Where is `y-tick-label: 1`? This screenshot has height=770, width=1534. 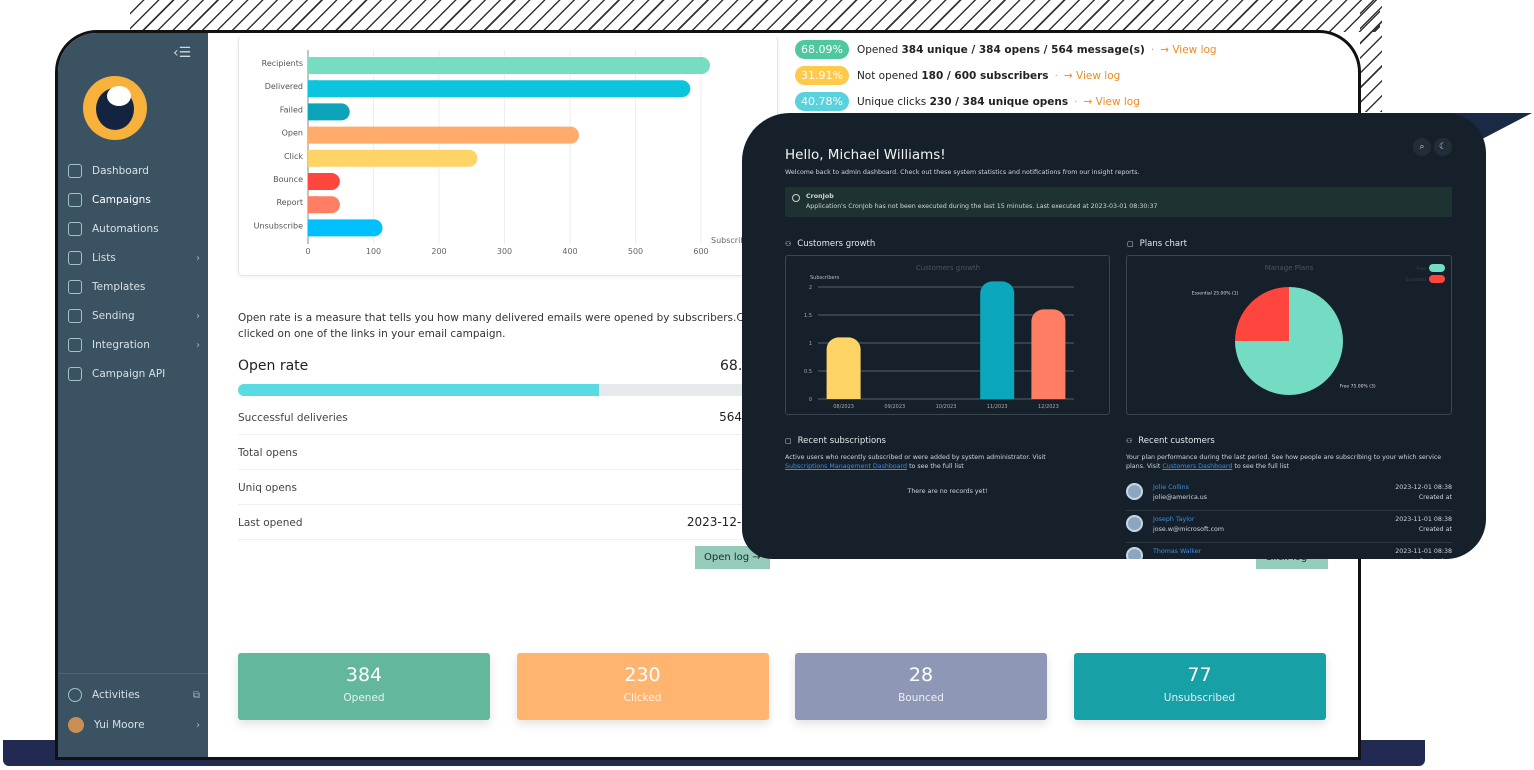
y-tick-label: 1 is located at coordinates (810, 344).